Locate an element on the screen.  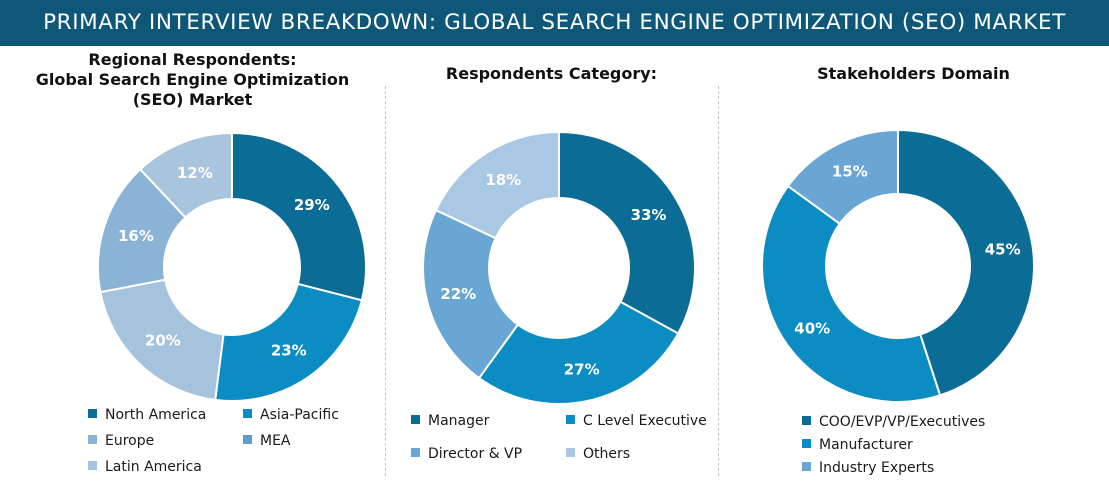
slice-label-coo-evp-vp-executives: 45% is located at coordinates (1003, 249).